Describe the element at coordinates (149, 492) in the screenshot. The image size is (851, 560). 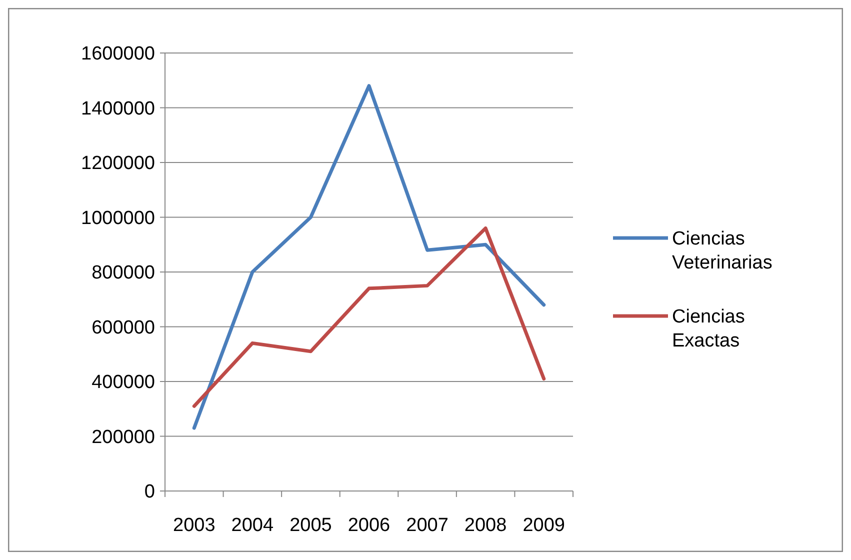
I see `y-tick-label: 0` at that location.